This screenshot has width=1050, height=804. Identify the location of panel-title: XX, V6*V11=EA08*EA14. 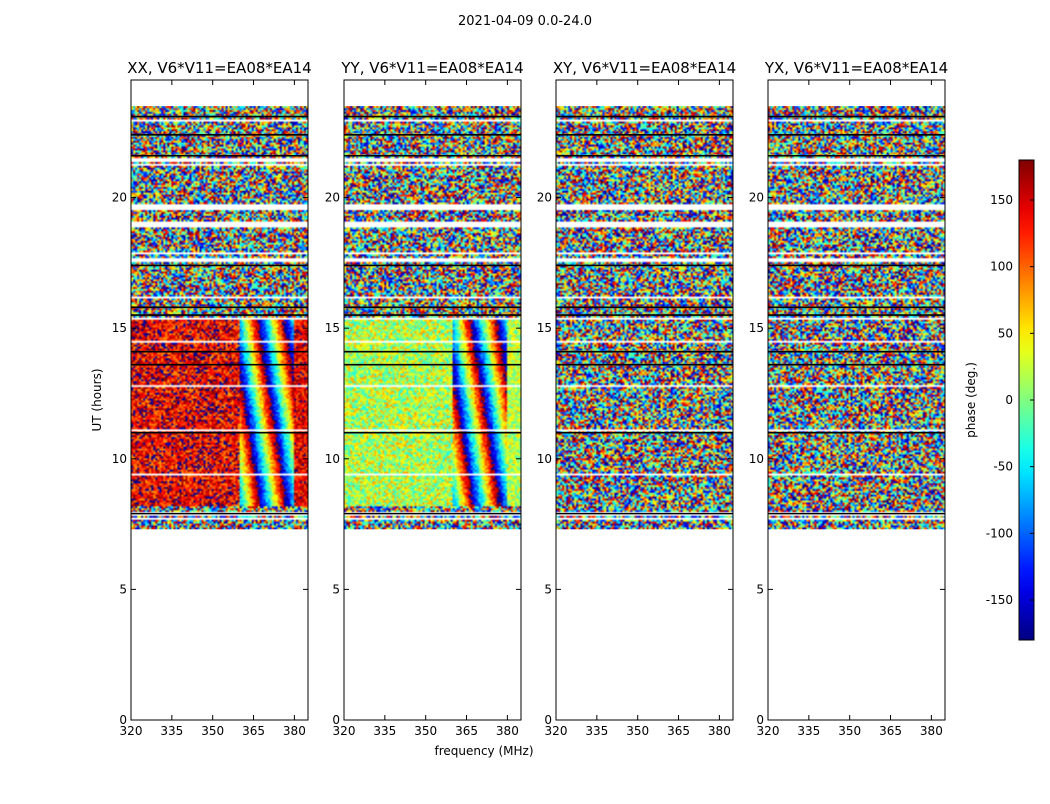
(219, 68).